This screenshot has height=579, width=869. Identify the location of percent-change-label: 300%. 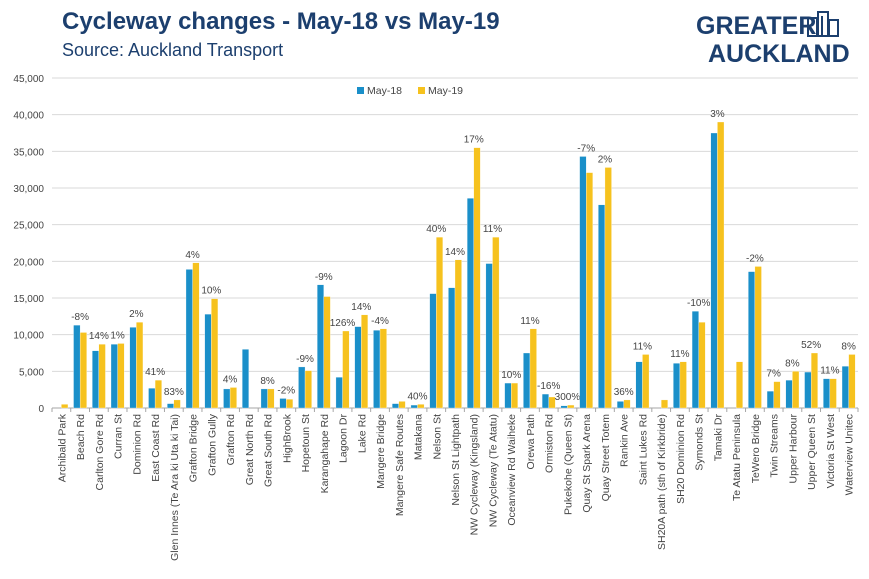
(568, 397).